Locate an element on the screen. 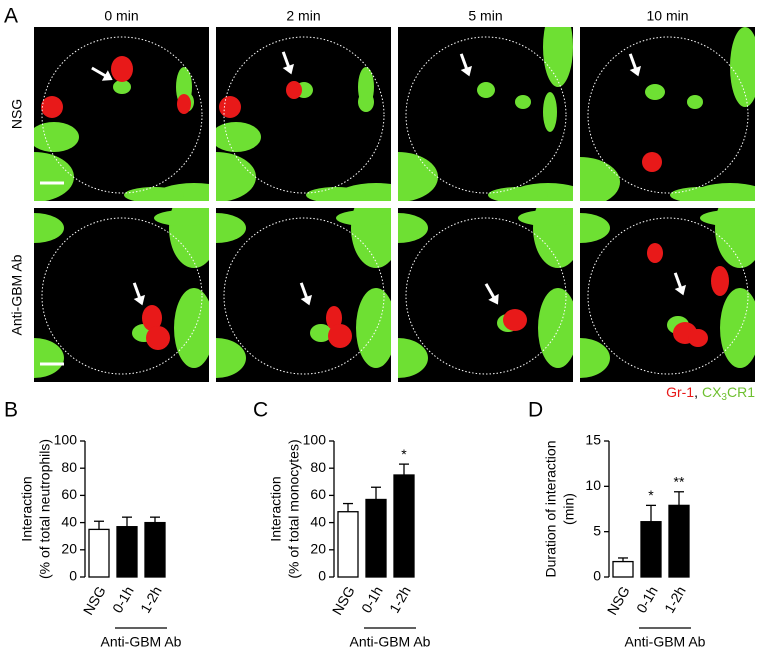  panel-label: C is located at coordinates (260, 410).